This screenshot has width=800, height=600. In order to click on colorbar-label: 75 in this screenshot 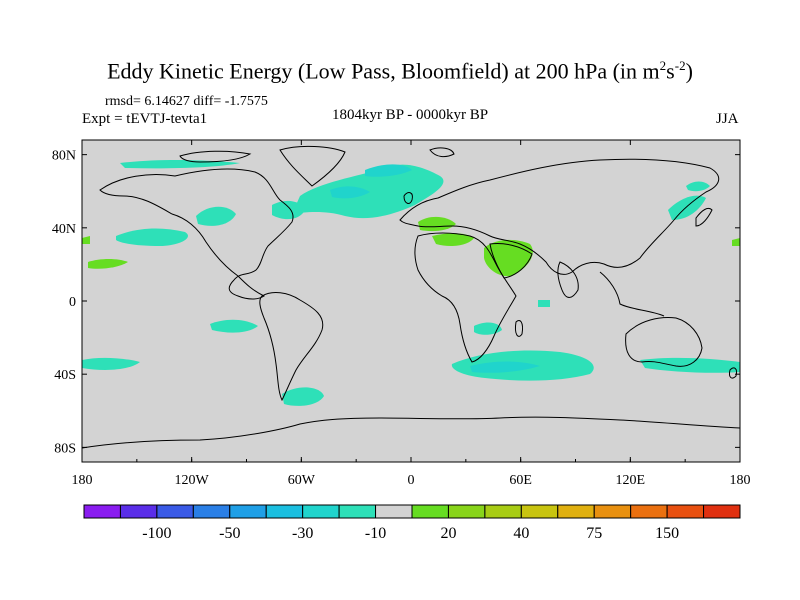, I will do `click(594, 533)`.